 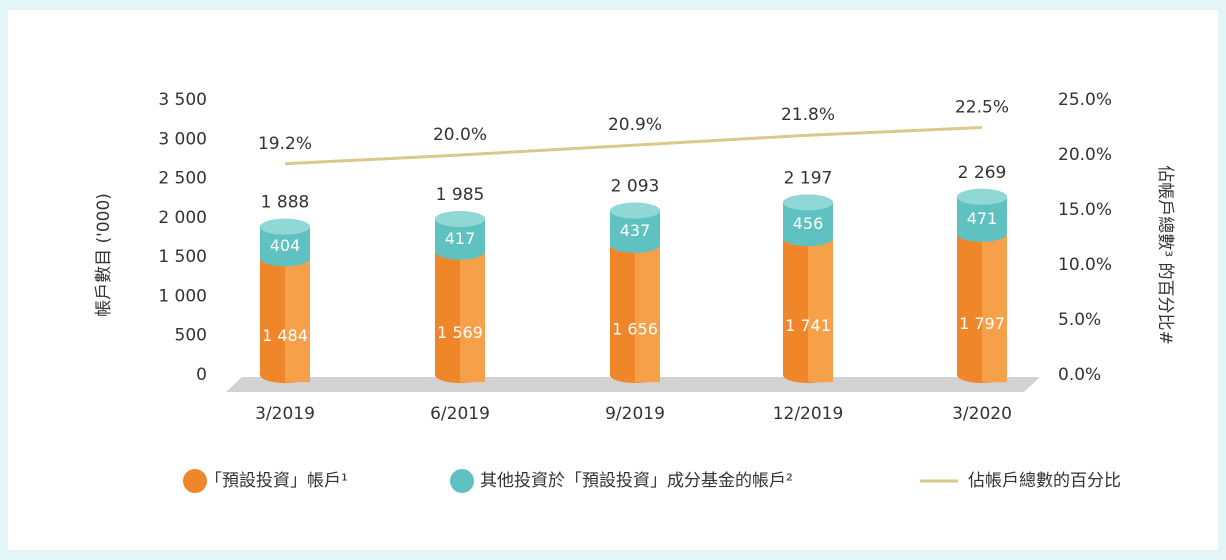 I want to click on data-label: 1 797, so click(x=982, y=323).